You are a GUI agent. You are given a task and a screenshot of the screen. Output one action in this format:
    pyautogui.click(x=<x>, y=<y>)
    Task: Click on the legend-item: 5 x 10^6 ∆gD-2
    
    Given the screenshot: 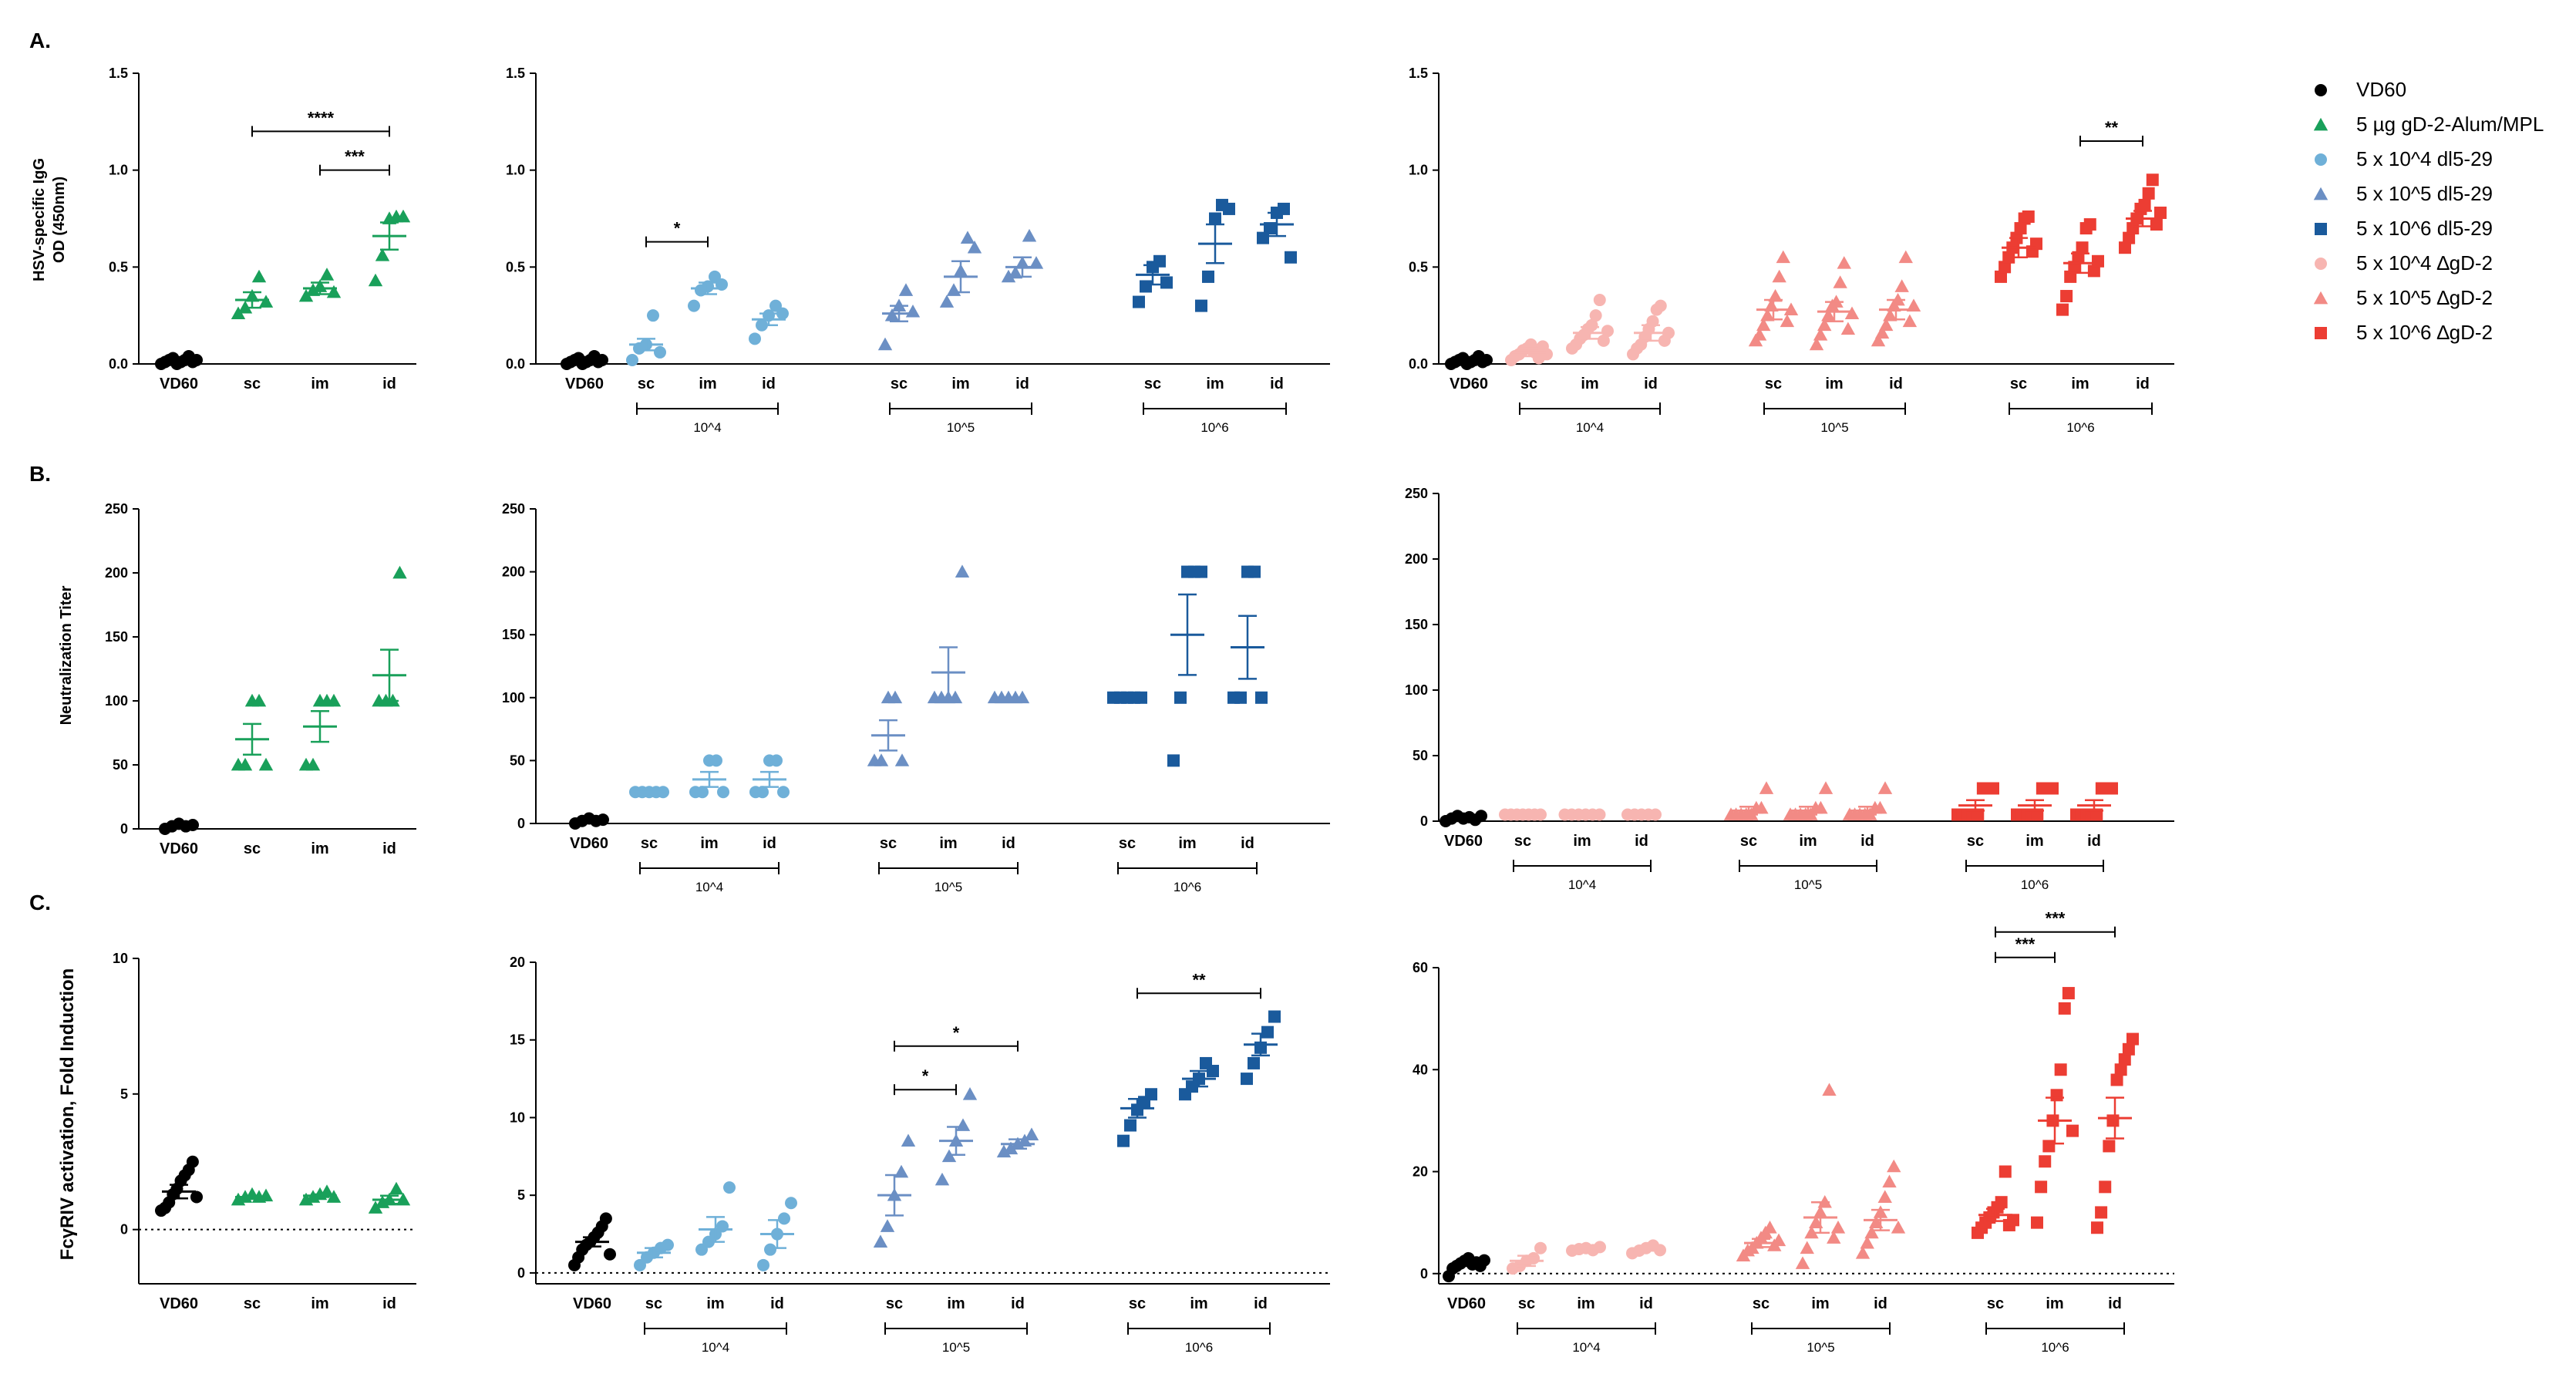 What is the action you would take?
    pyautogui.click(x=2404, y=332)
    